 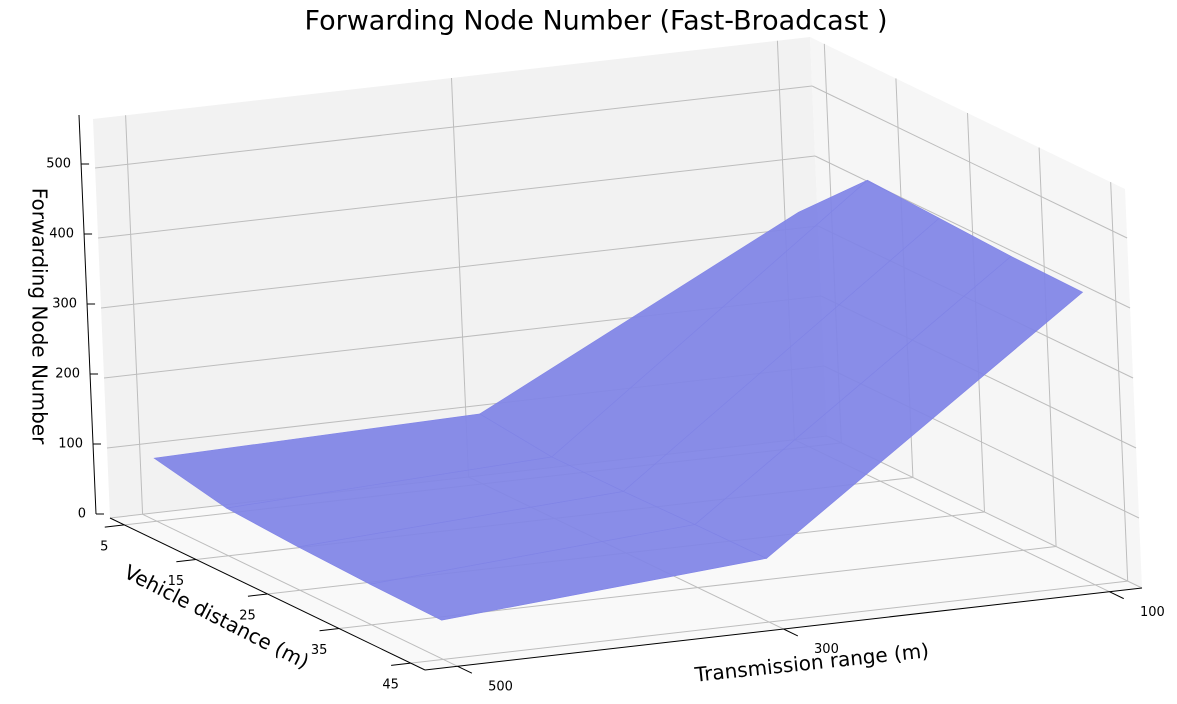 I want to click on z-tick-label: 0, so click(x=82, y=514).